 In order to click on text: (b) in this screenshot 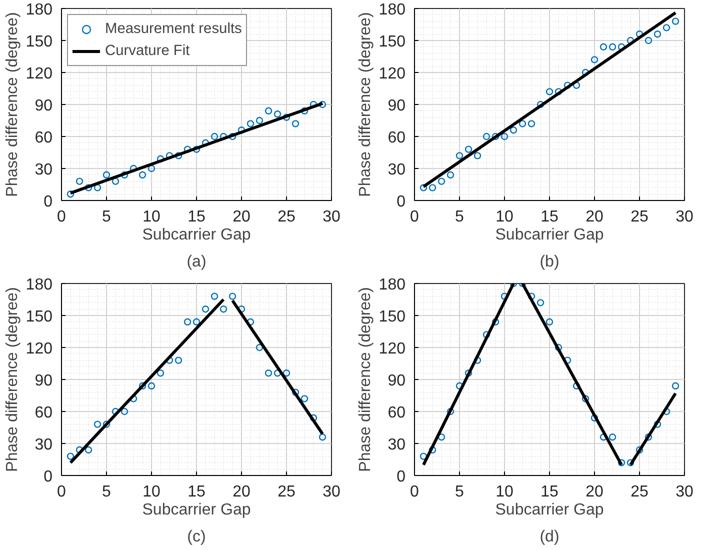, I will do `click(550, 262)`.